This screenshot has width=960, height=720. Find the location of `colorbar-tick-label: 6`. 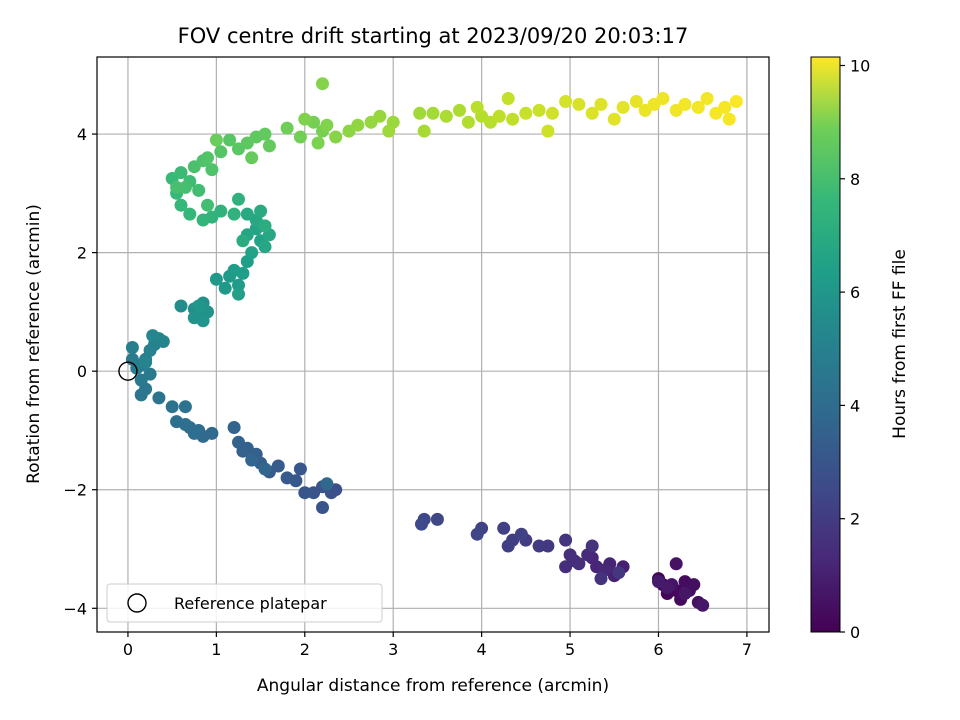

colorbar-tick-label: 6 is located at coordinates (855, 292).